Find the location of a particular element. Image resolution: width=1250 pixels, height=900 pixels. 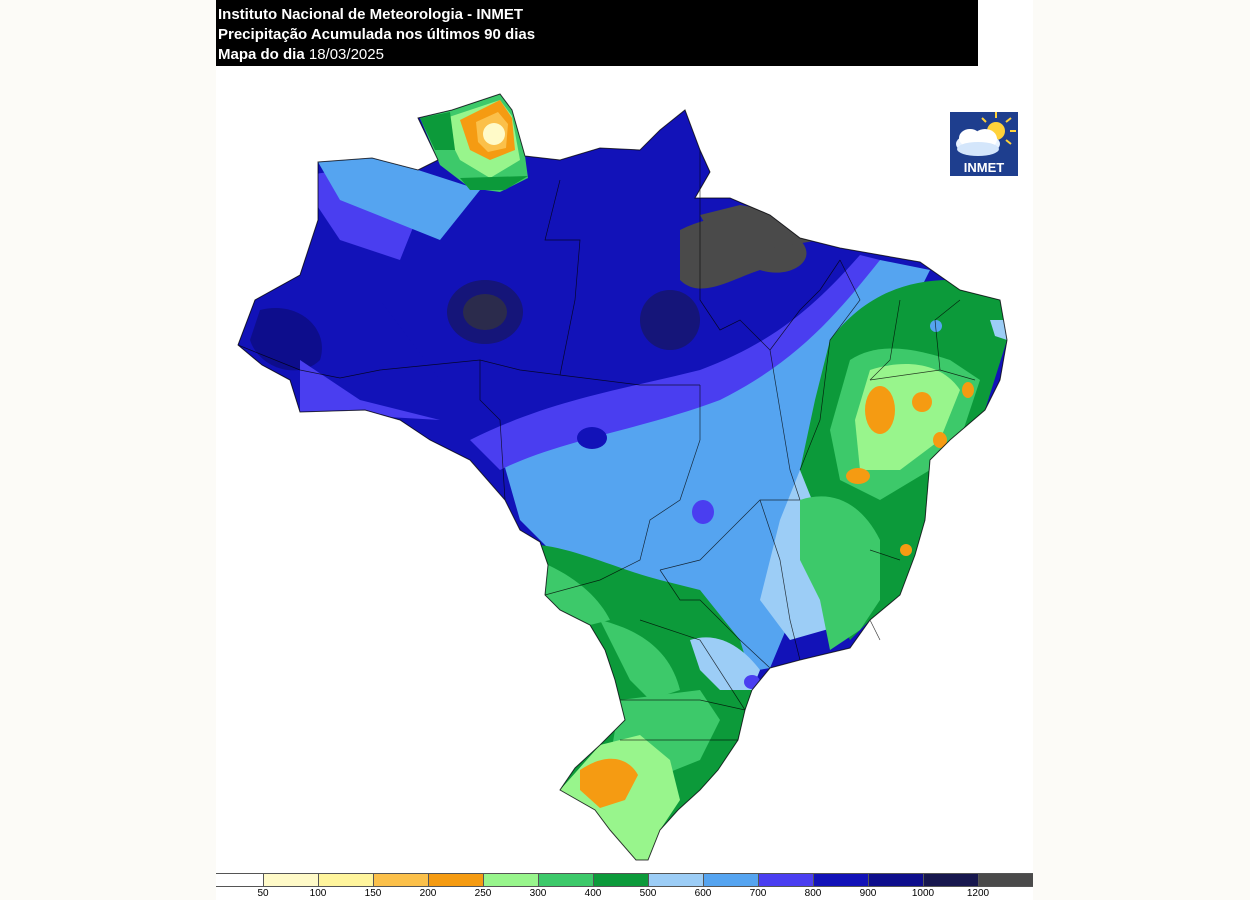

legend-label: 600 is located at coordinates (703, 893).